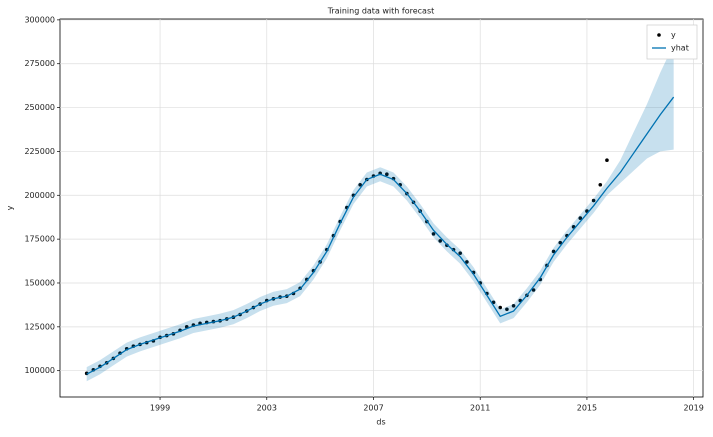 This screenshot has height=437, width=713. What do you see at coordinates (672, 42) in the screenshot?
I see `legend-box` at bounding box center [672, 42].